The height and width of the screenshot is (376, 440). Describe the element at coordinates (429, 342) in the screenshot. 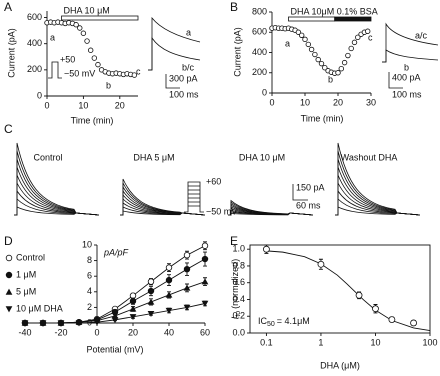

I see `x-tick-label: 100` at that location.